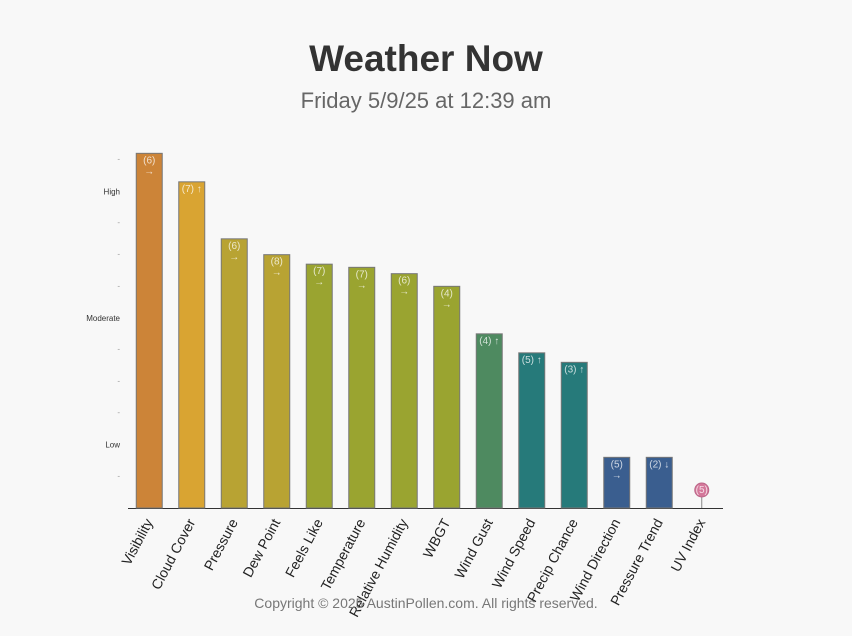 This screenshot has height=636, width=852. I want to click on x-category-label: Feels Like, so click(304, 548).